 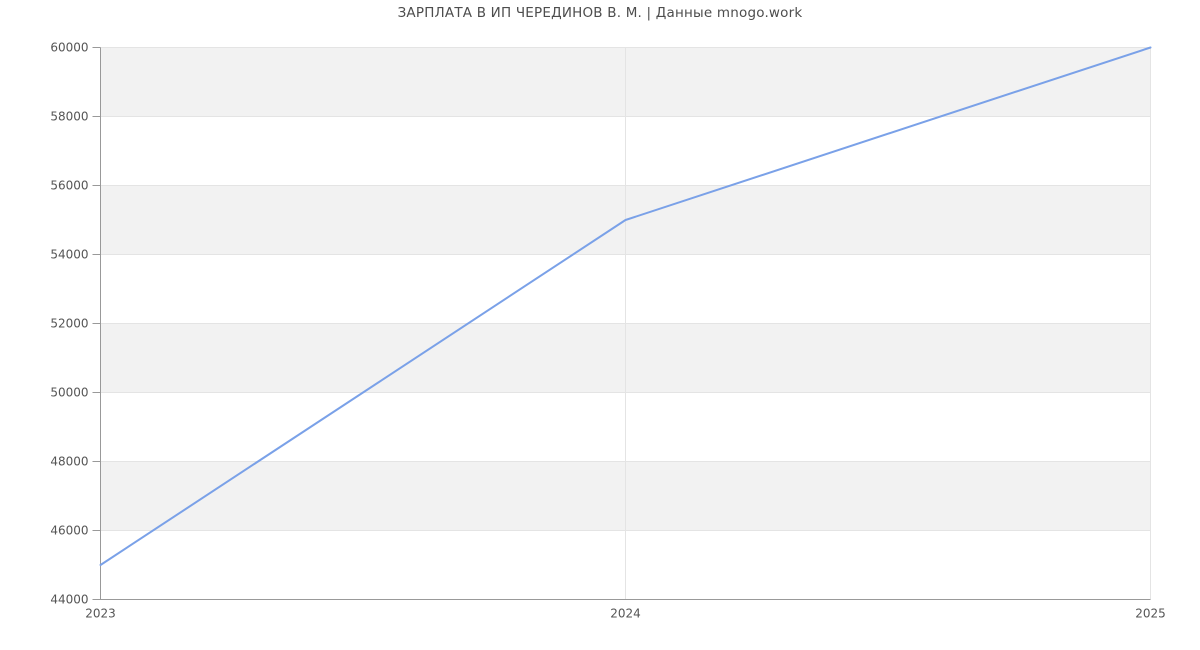 I want to click on y-tick-label: 58000, so click(x=69, y=117).